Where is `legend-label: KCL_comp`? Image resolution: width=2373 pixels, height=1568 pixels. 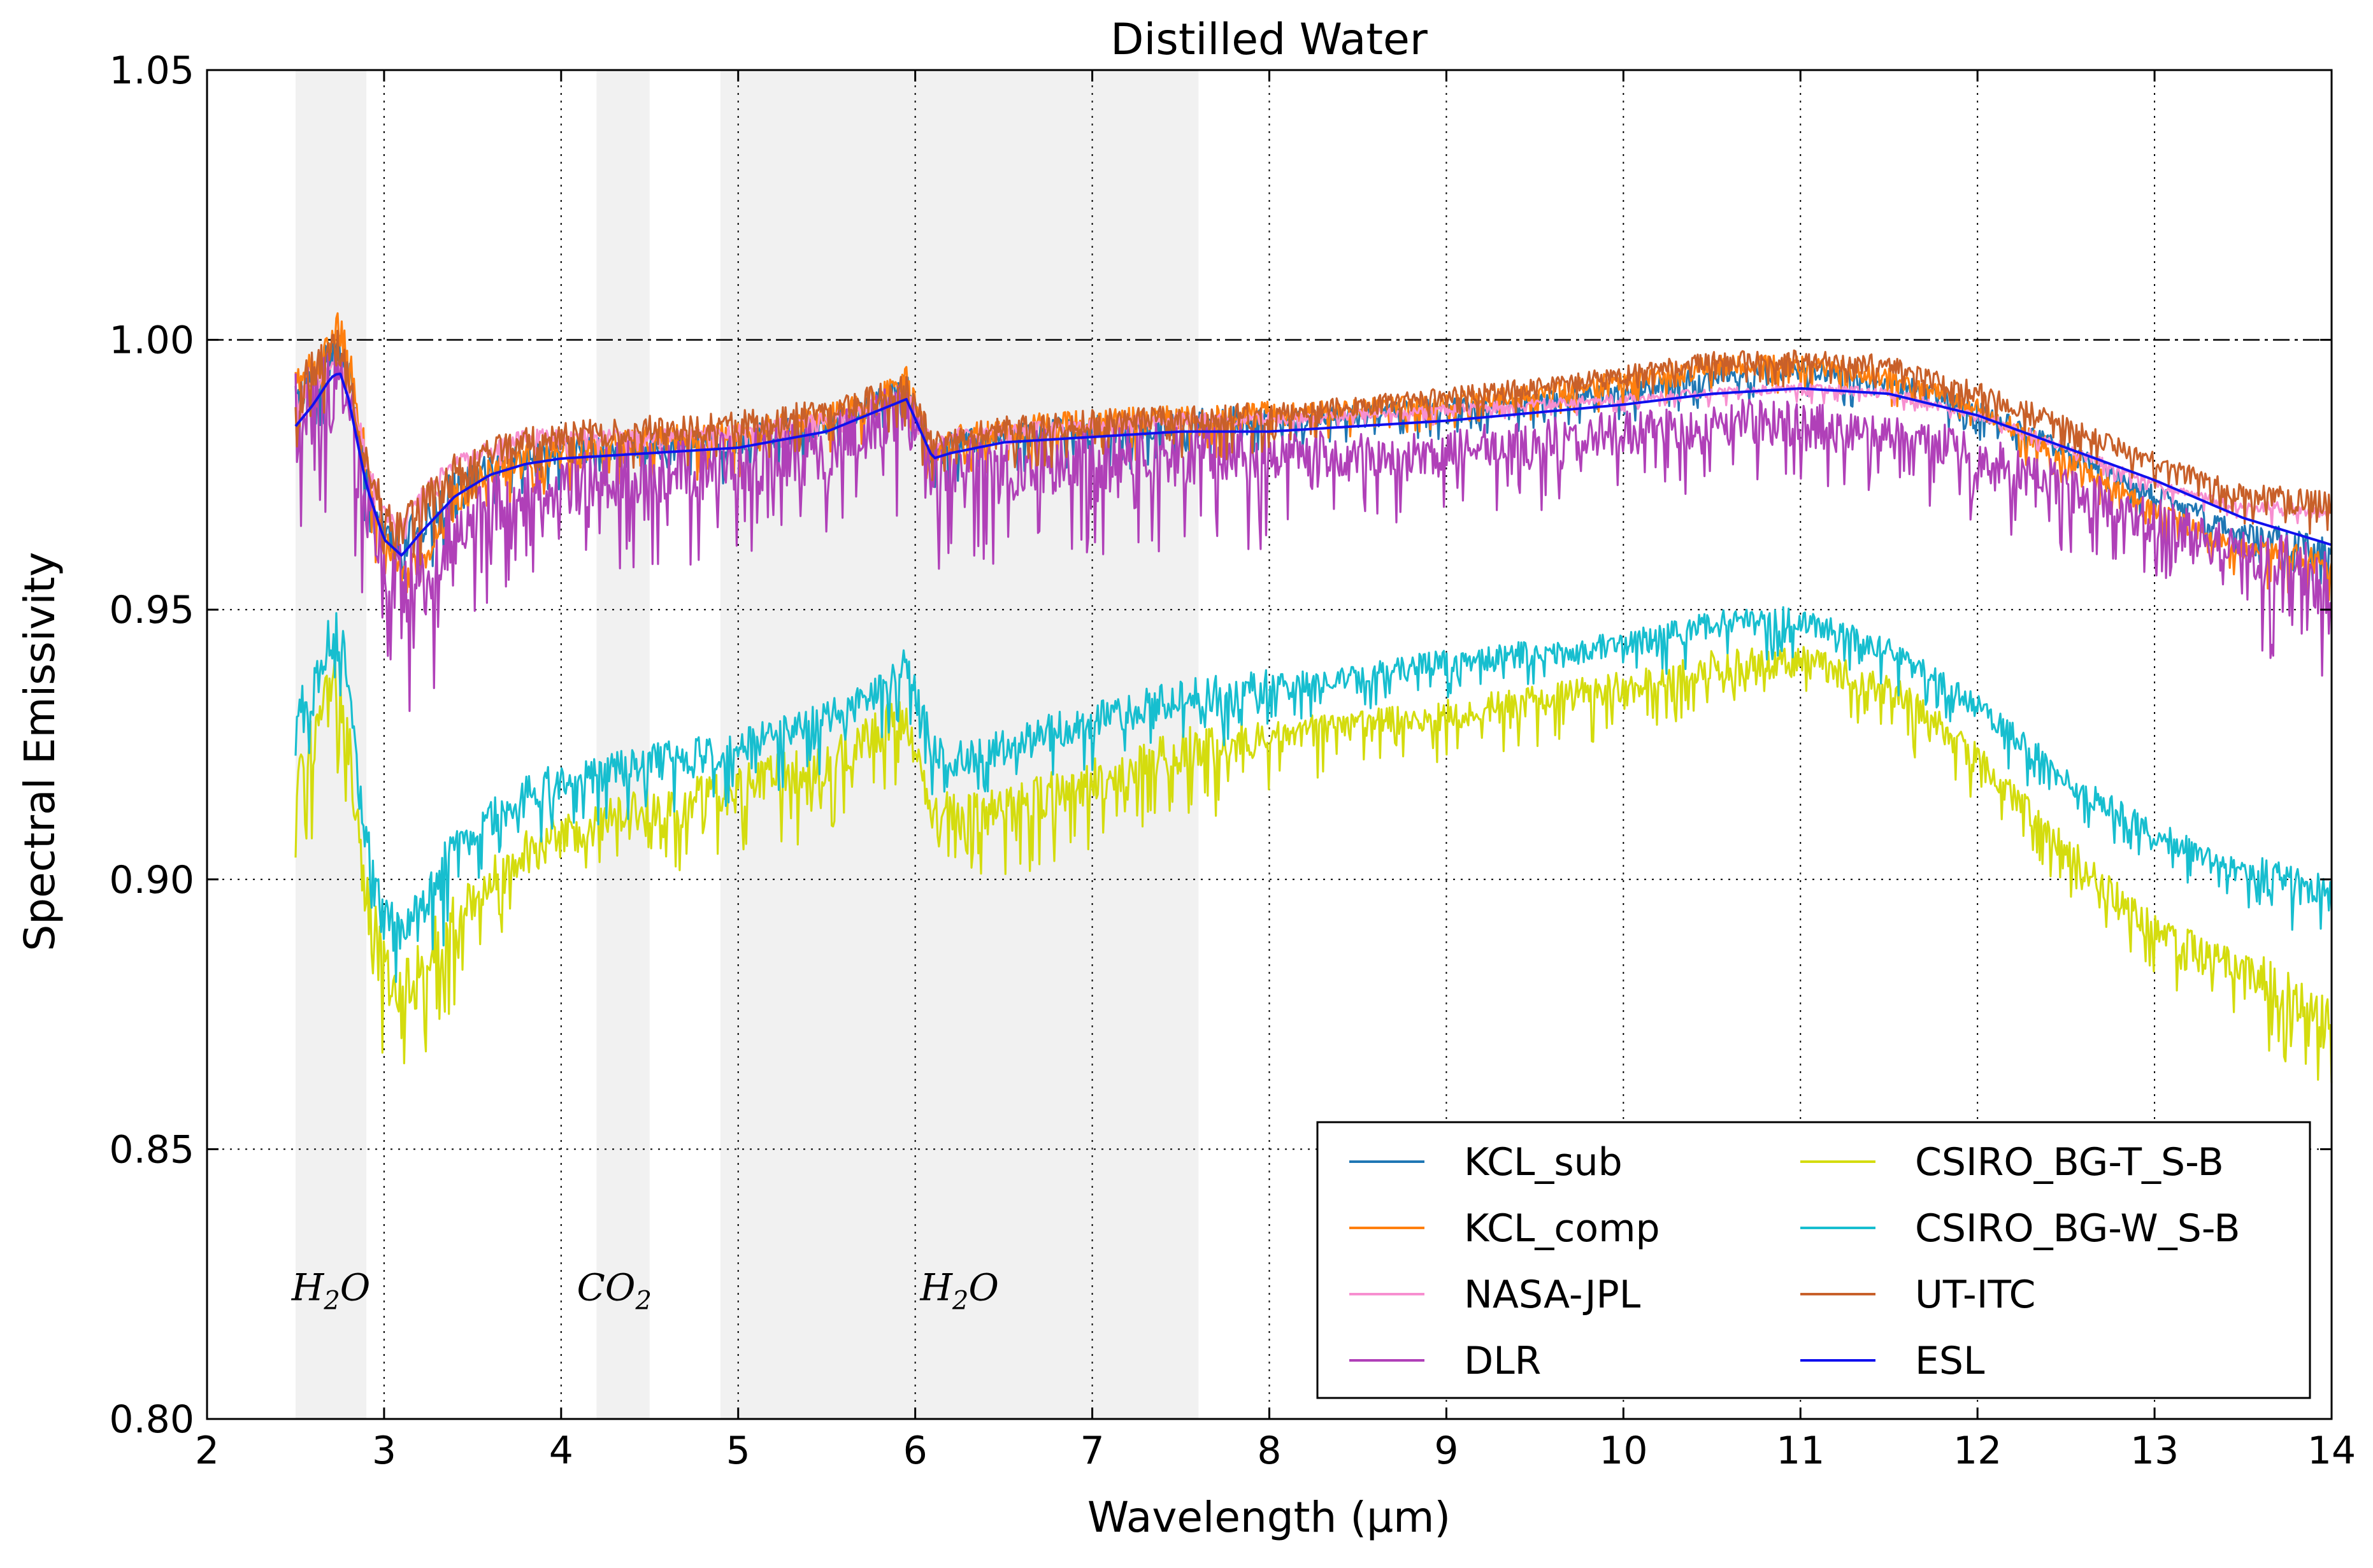 legend-label: KCL_comp is located at coordinates (1562, 1228).